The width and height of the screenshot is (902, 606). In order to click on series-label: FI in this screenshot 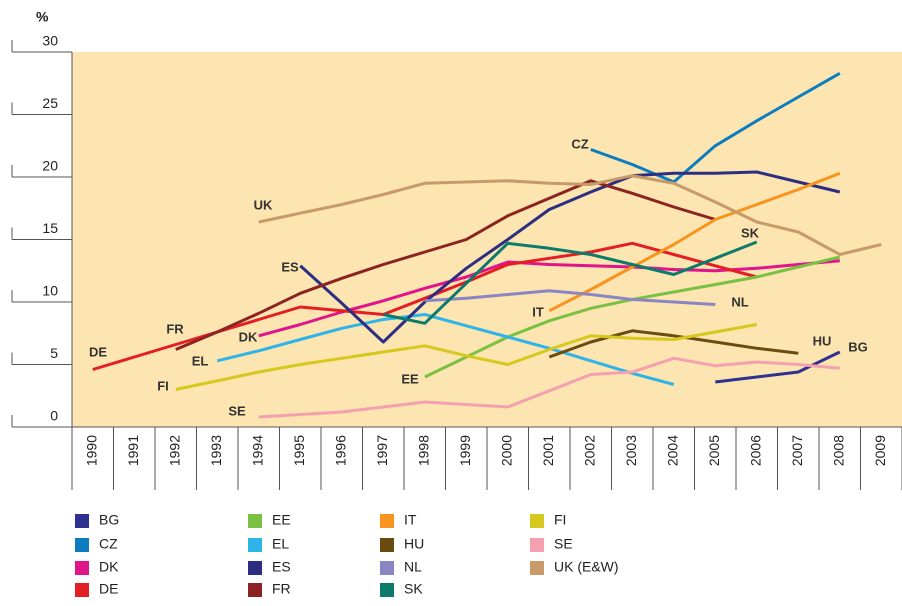, I will do `click(163, 385)`.